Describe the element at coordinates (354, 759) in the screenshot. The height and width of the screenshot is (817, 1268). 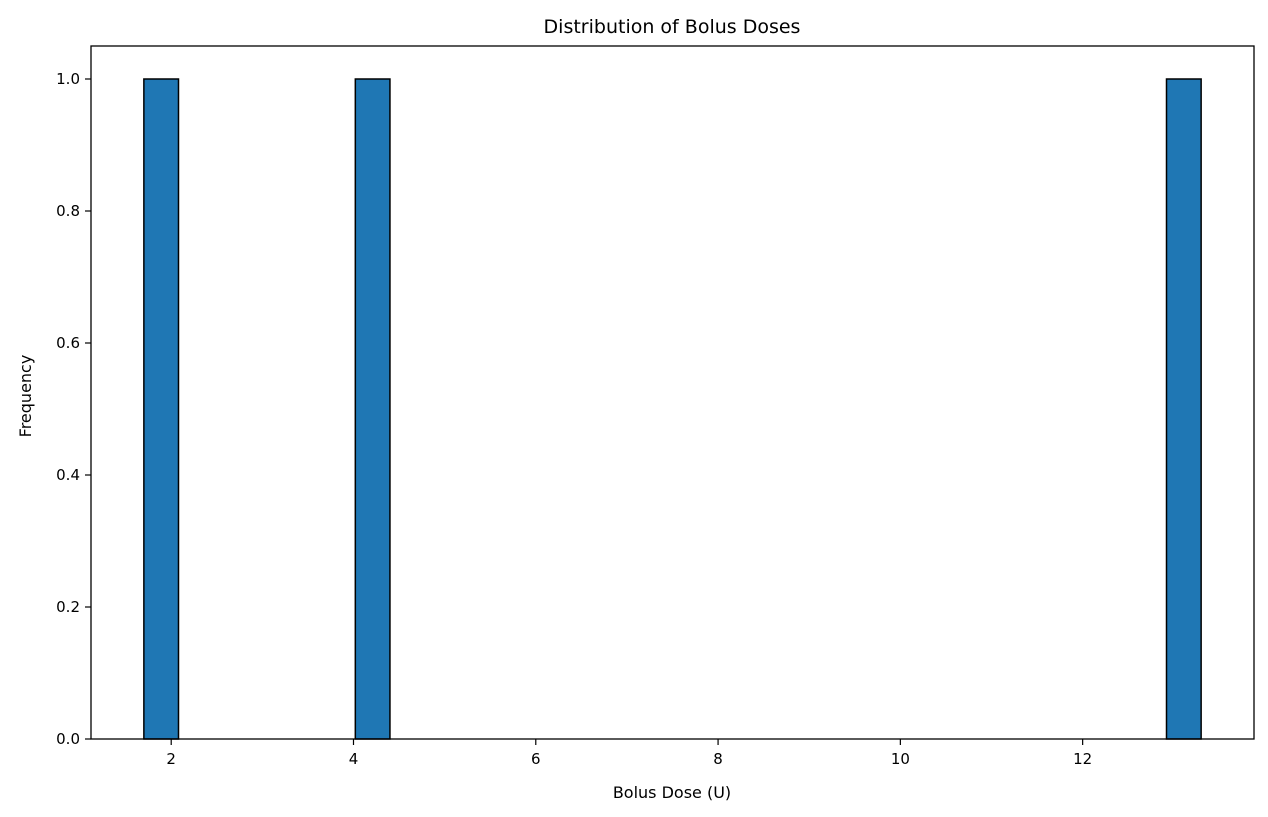
I see `x-tick-label: 4` at that location.